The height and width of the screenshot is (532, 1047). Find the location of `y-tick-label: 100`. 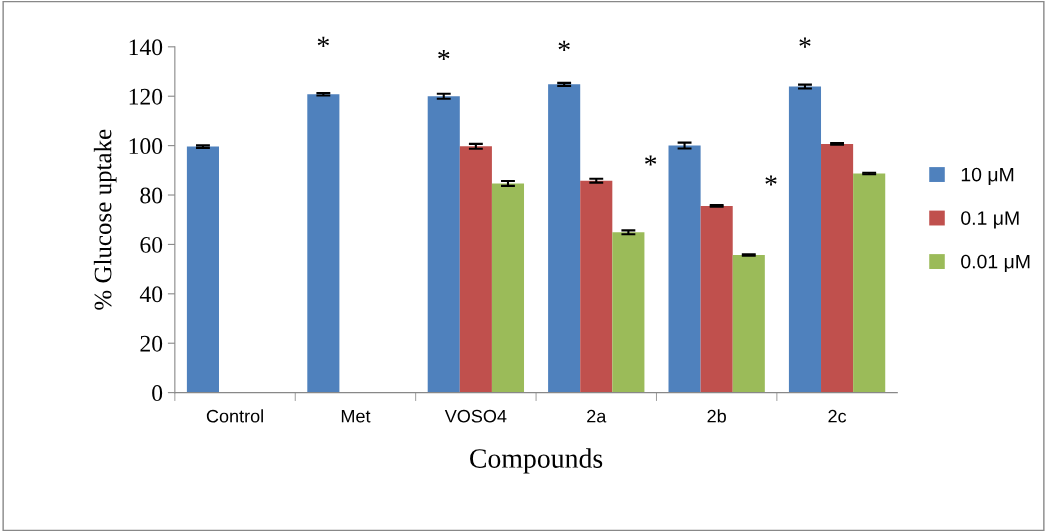

y-tick-label: 100 is located at coordinates (146, 146).